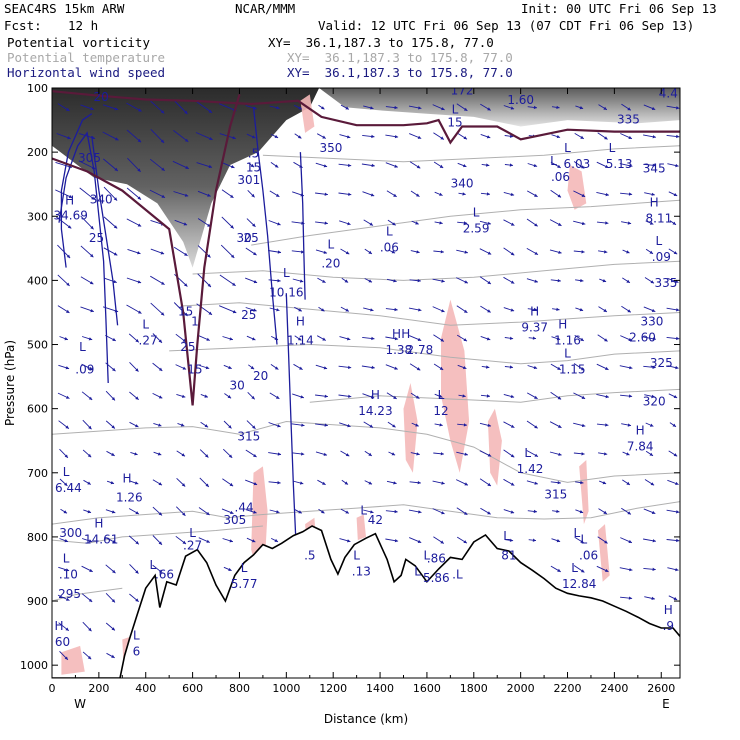  What do you see at coordinates (70, 533) in the screenshot?
I see `annotation-14: 300` at bounding box center [70, 533].